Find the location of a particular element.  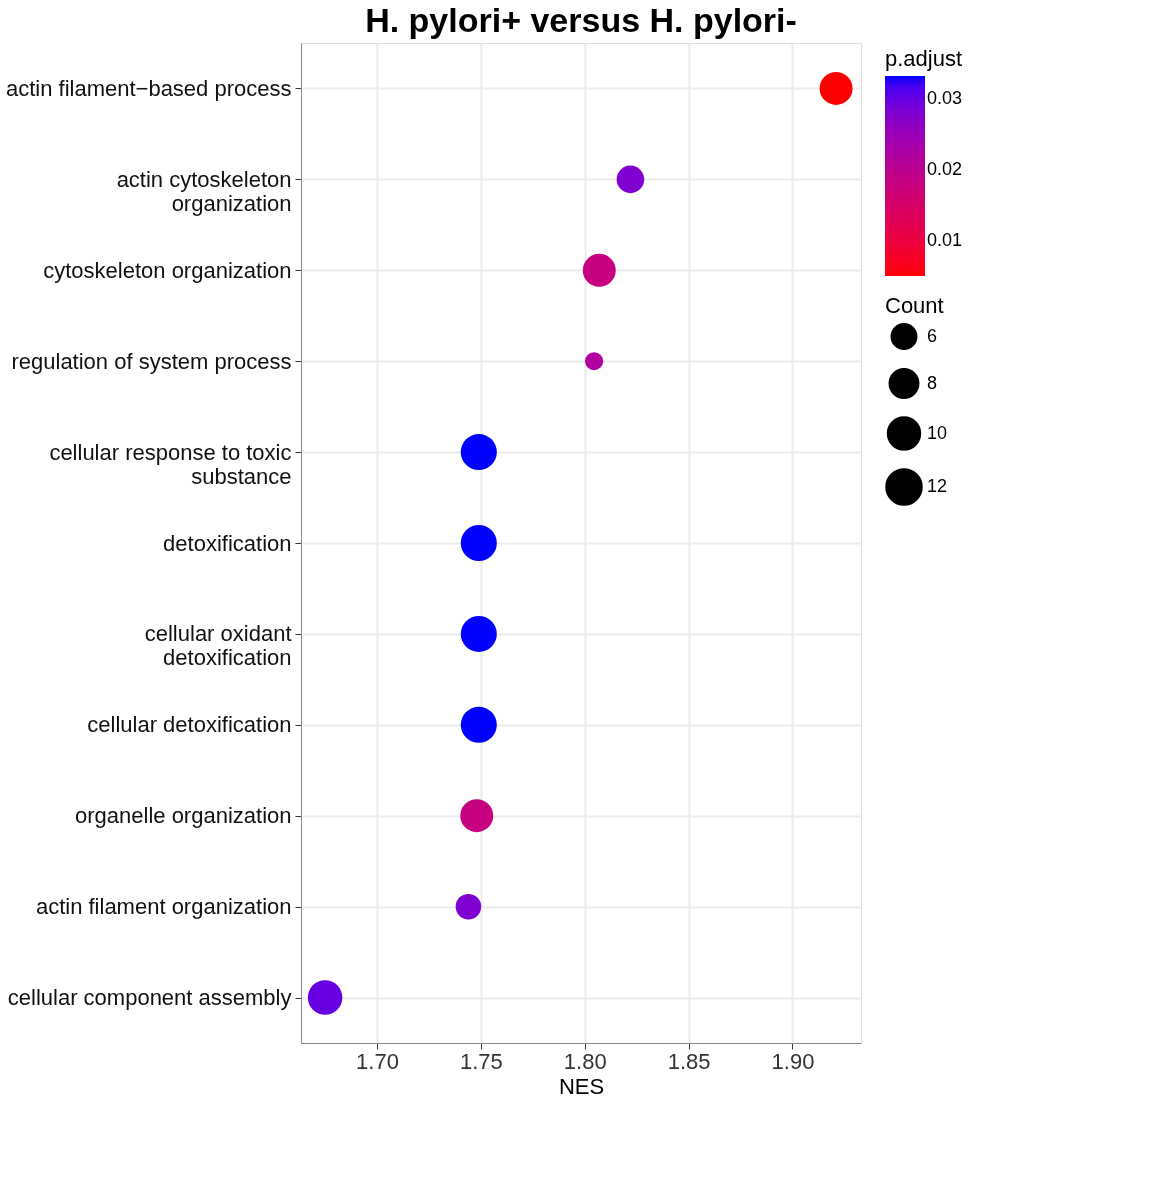

color-bar-label: 0.01 is located at coordinates (945, 239).